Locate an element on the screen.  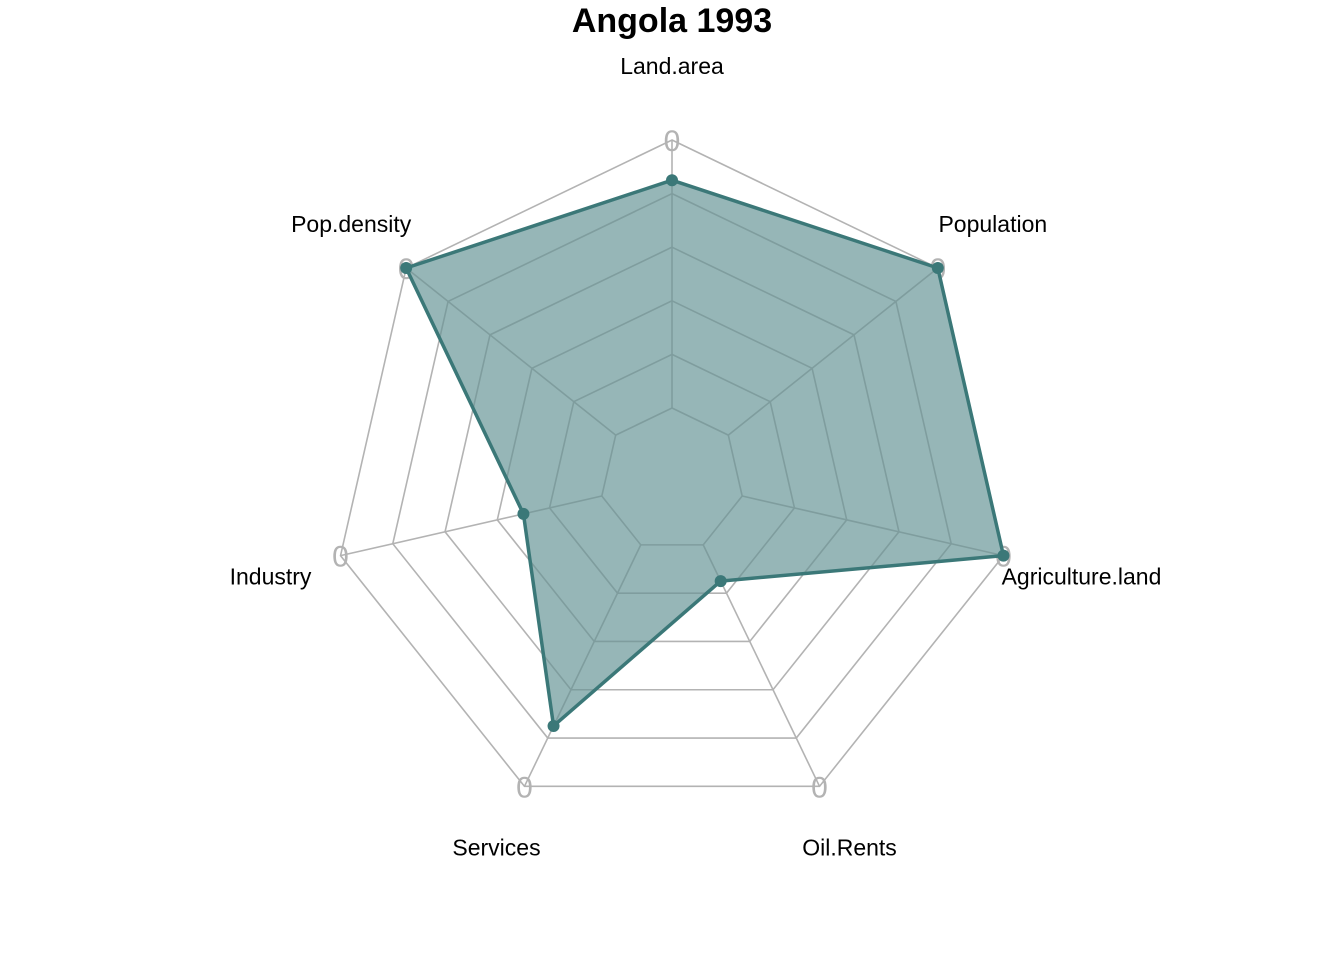
chart-title: Angola 1993 is located at coordinates (672, 21).